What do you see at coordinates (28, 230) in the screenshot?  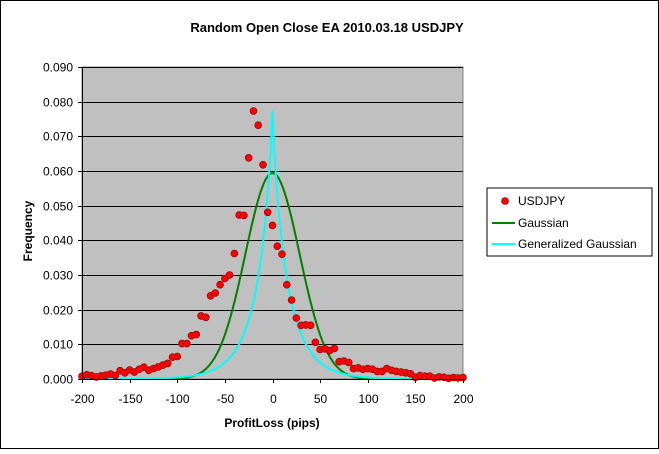 I see `y-axis-title: Frequency` at bounding box center [28, 230].